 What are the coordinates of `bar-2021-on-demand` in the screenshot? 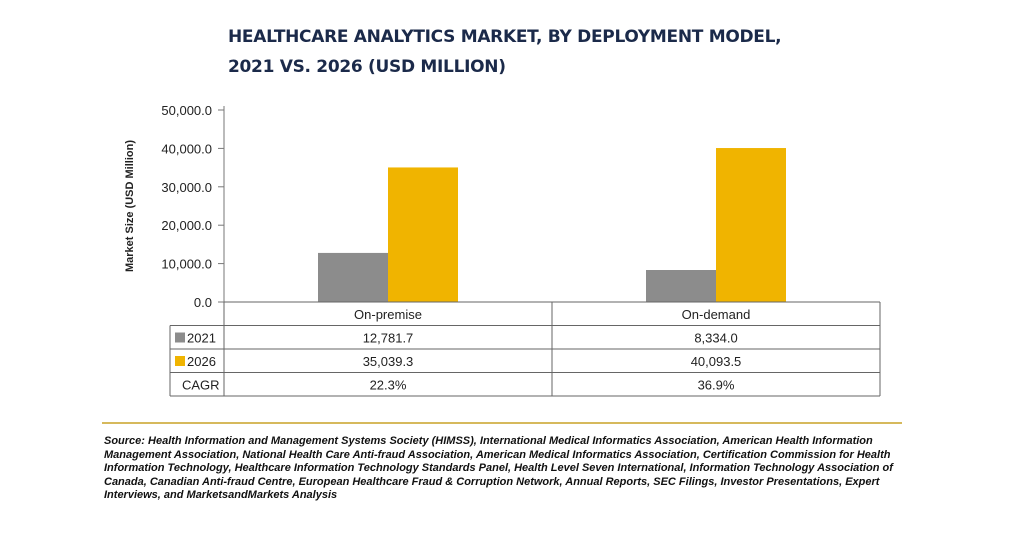 It's located at (681, 285).